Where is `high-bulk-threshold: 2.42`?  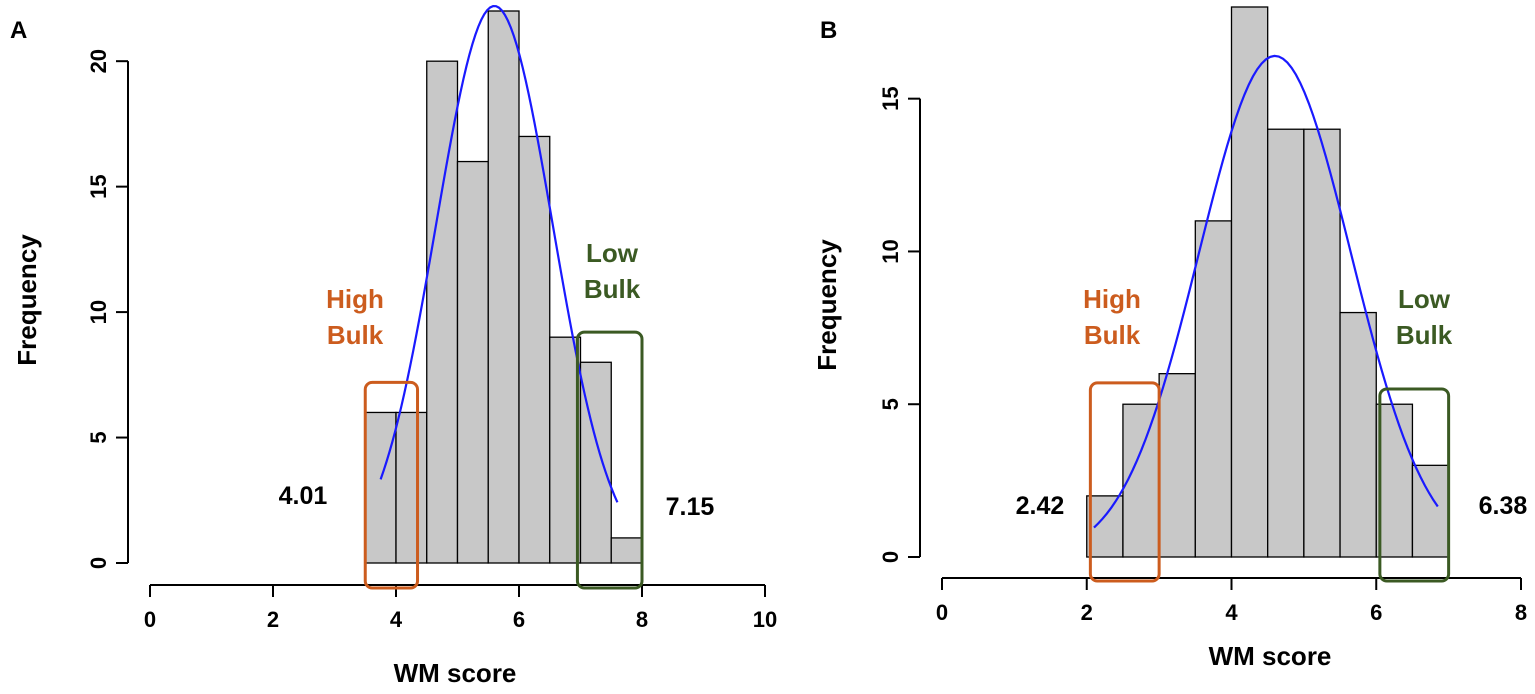
high-bulk-threshold: 2.42 is located at coordinates (1040, 506).